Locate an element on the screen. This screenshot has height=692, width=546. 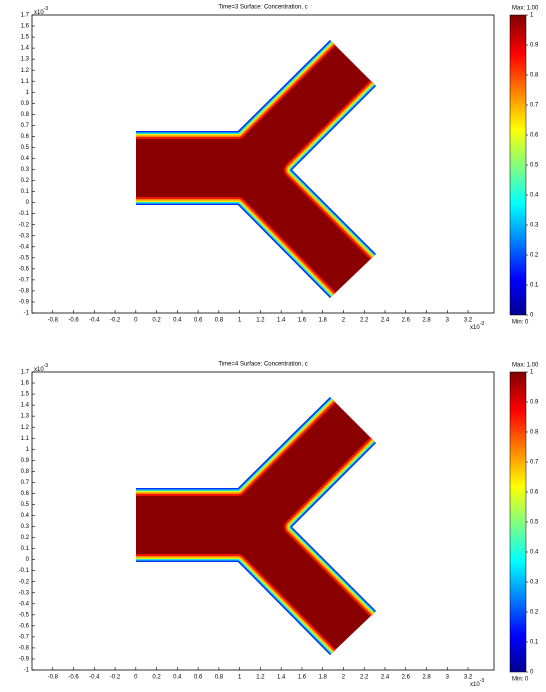
y-tick-label: -0.2 is located at coordinates (24, 582).